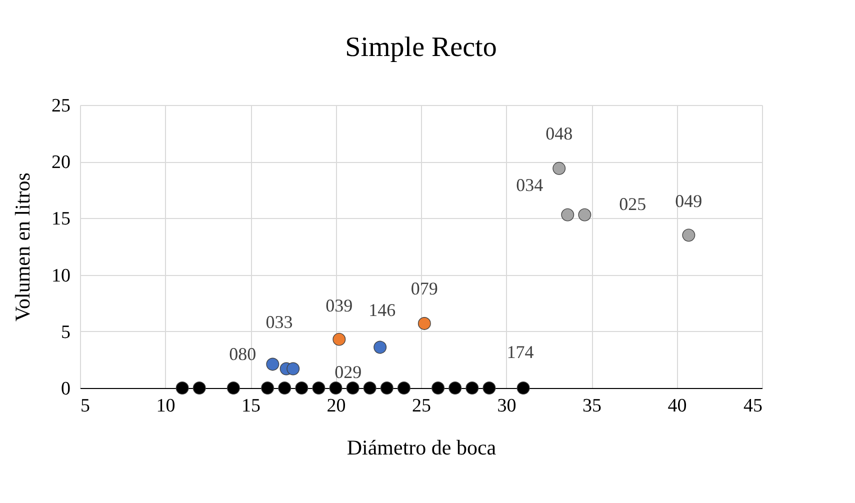 This screenshot has width=855, height=503. What do you see at coordinates (677, 406) in the screenshot?
I see `x-tick-label: 40` at bounding box center [677, 406].